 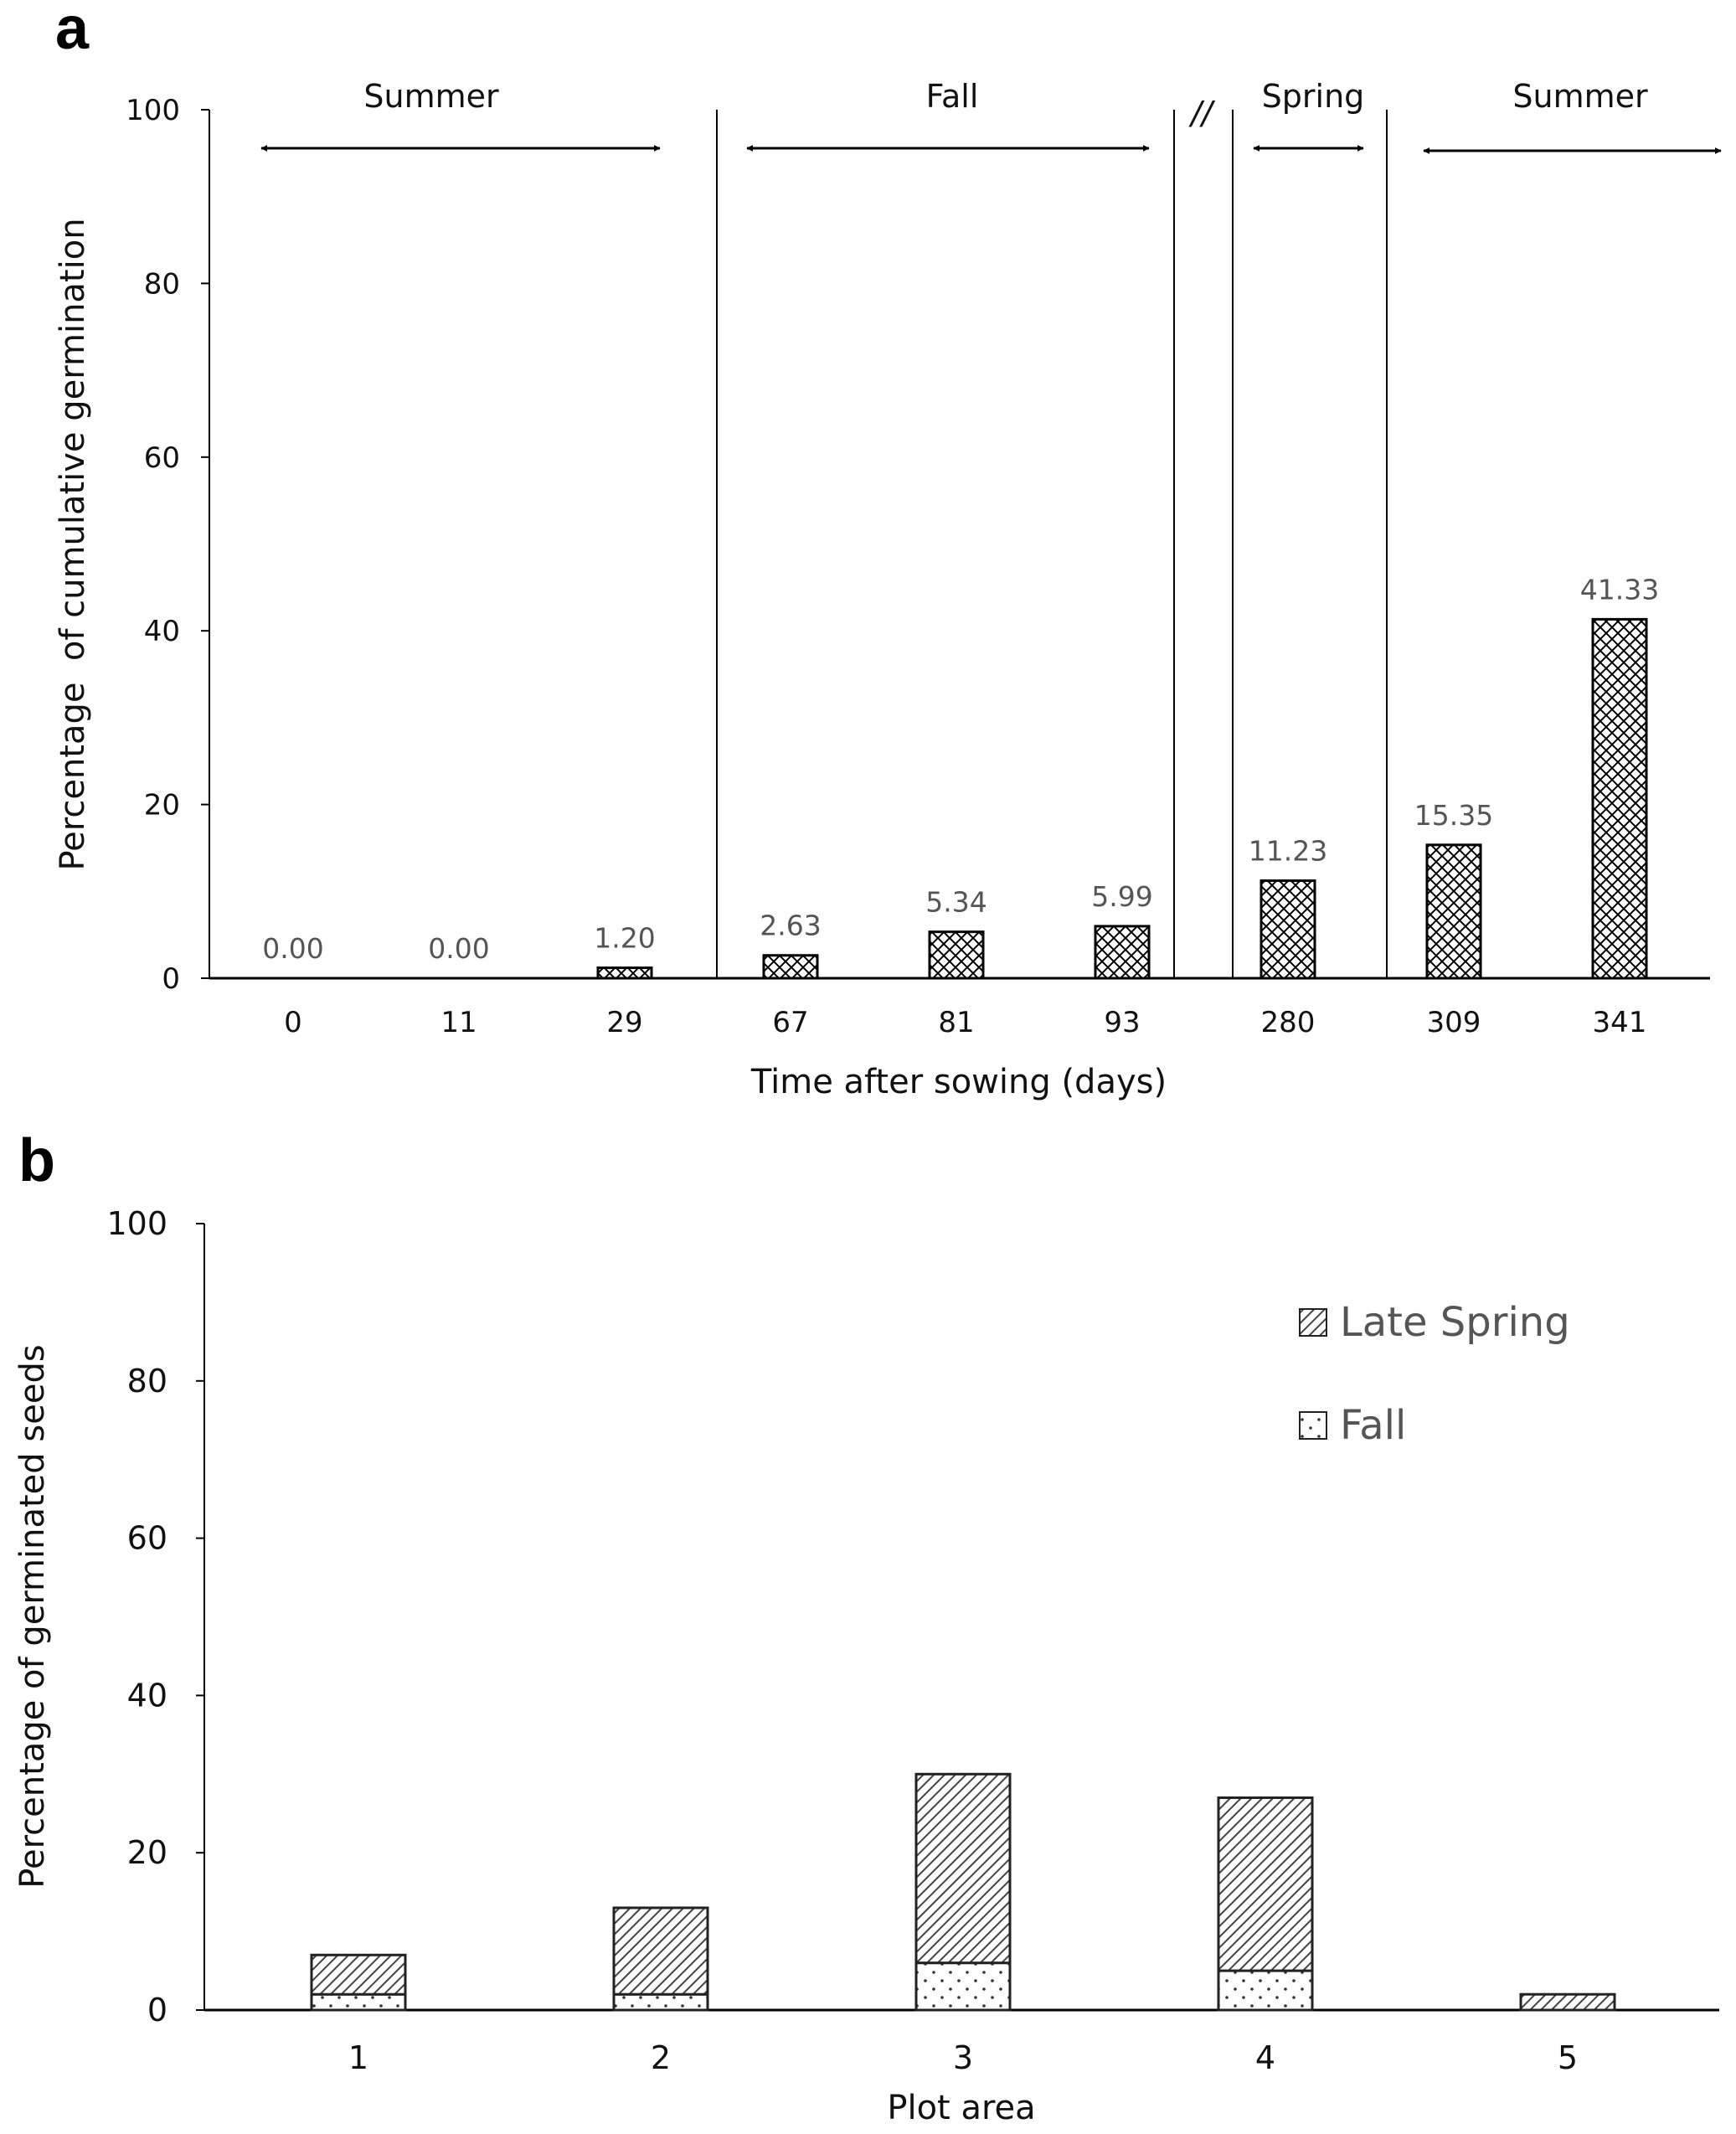 What do you see at coordinates (167, 545) in the screenshot?
I see `y-axis-ticks-a: 0 20 40 60 80 100` at bounding box center [167, 545].